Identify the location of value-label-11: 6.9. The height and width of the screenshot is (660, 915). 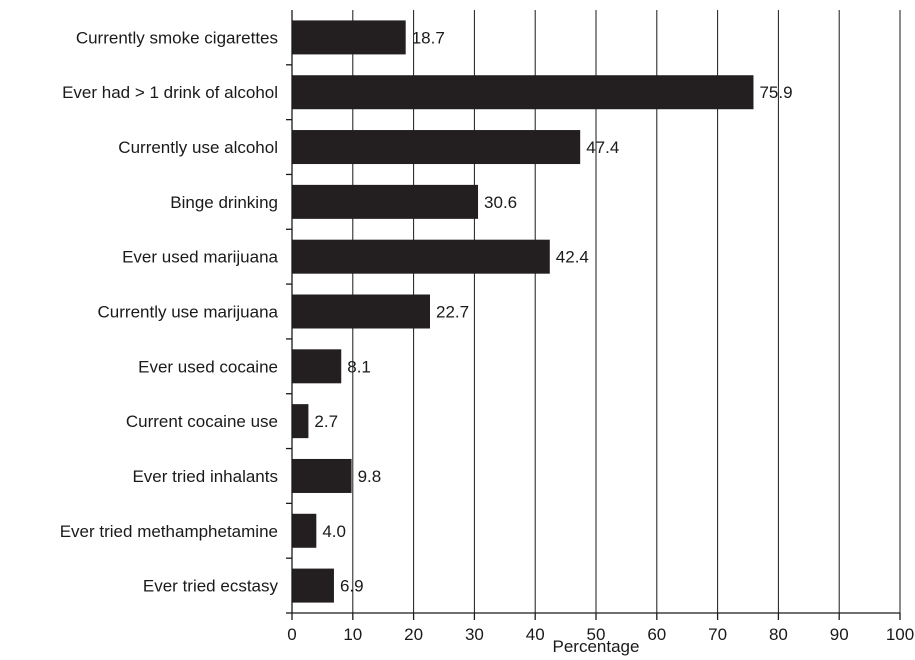
(352, 586).